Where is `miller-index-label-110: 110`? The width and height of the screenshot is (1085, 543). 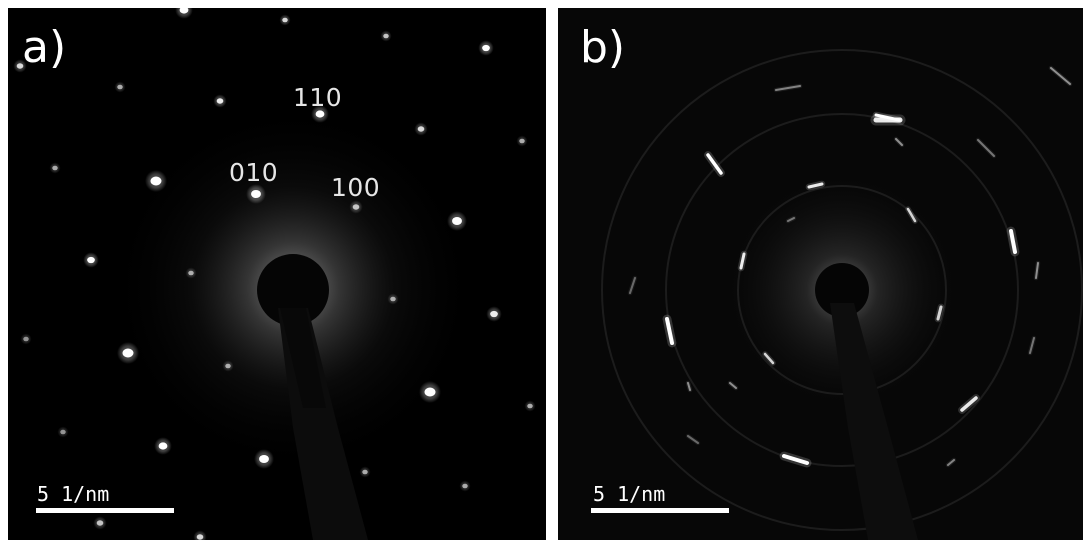 miller-index-label-110: 110 is located at coordinates (318, 97).